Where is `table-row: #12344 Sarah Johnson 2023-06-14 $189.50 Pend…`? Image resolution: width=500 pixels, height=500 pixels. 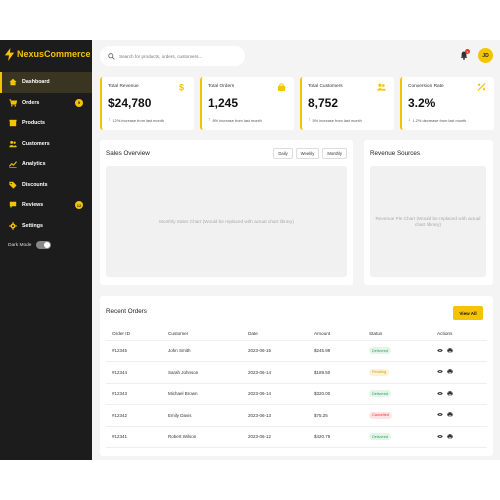
table-row: #12344 Sarah Johnson 2023-06-14 $189.50 Pend… is located at coordinates (296, 372).